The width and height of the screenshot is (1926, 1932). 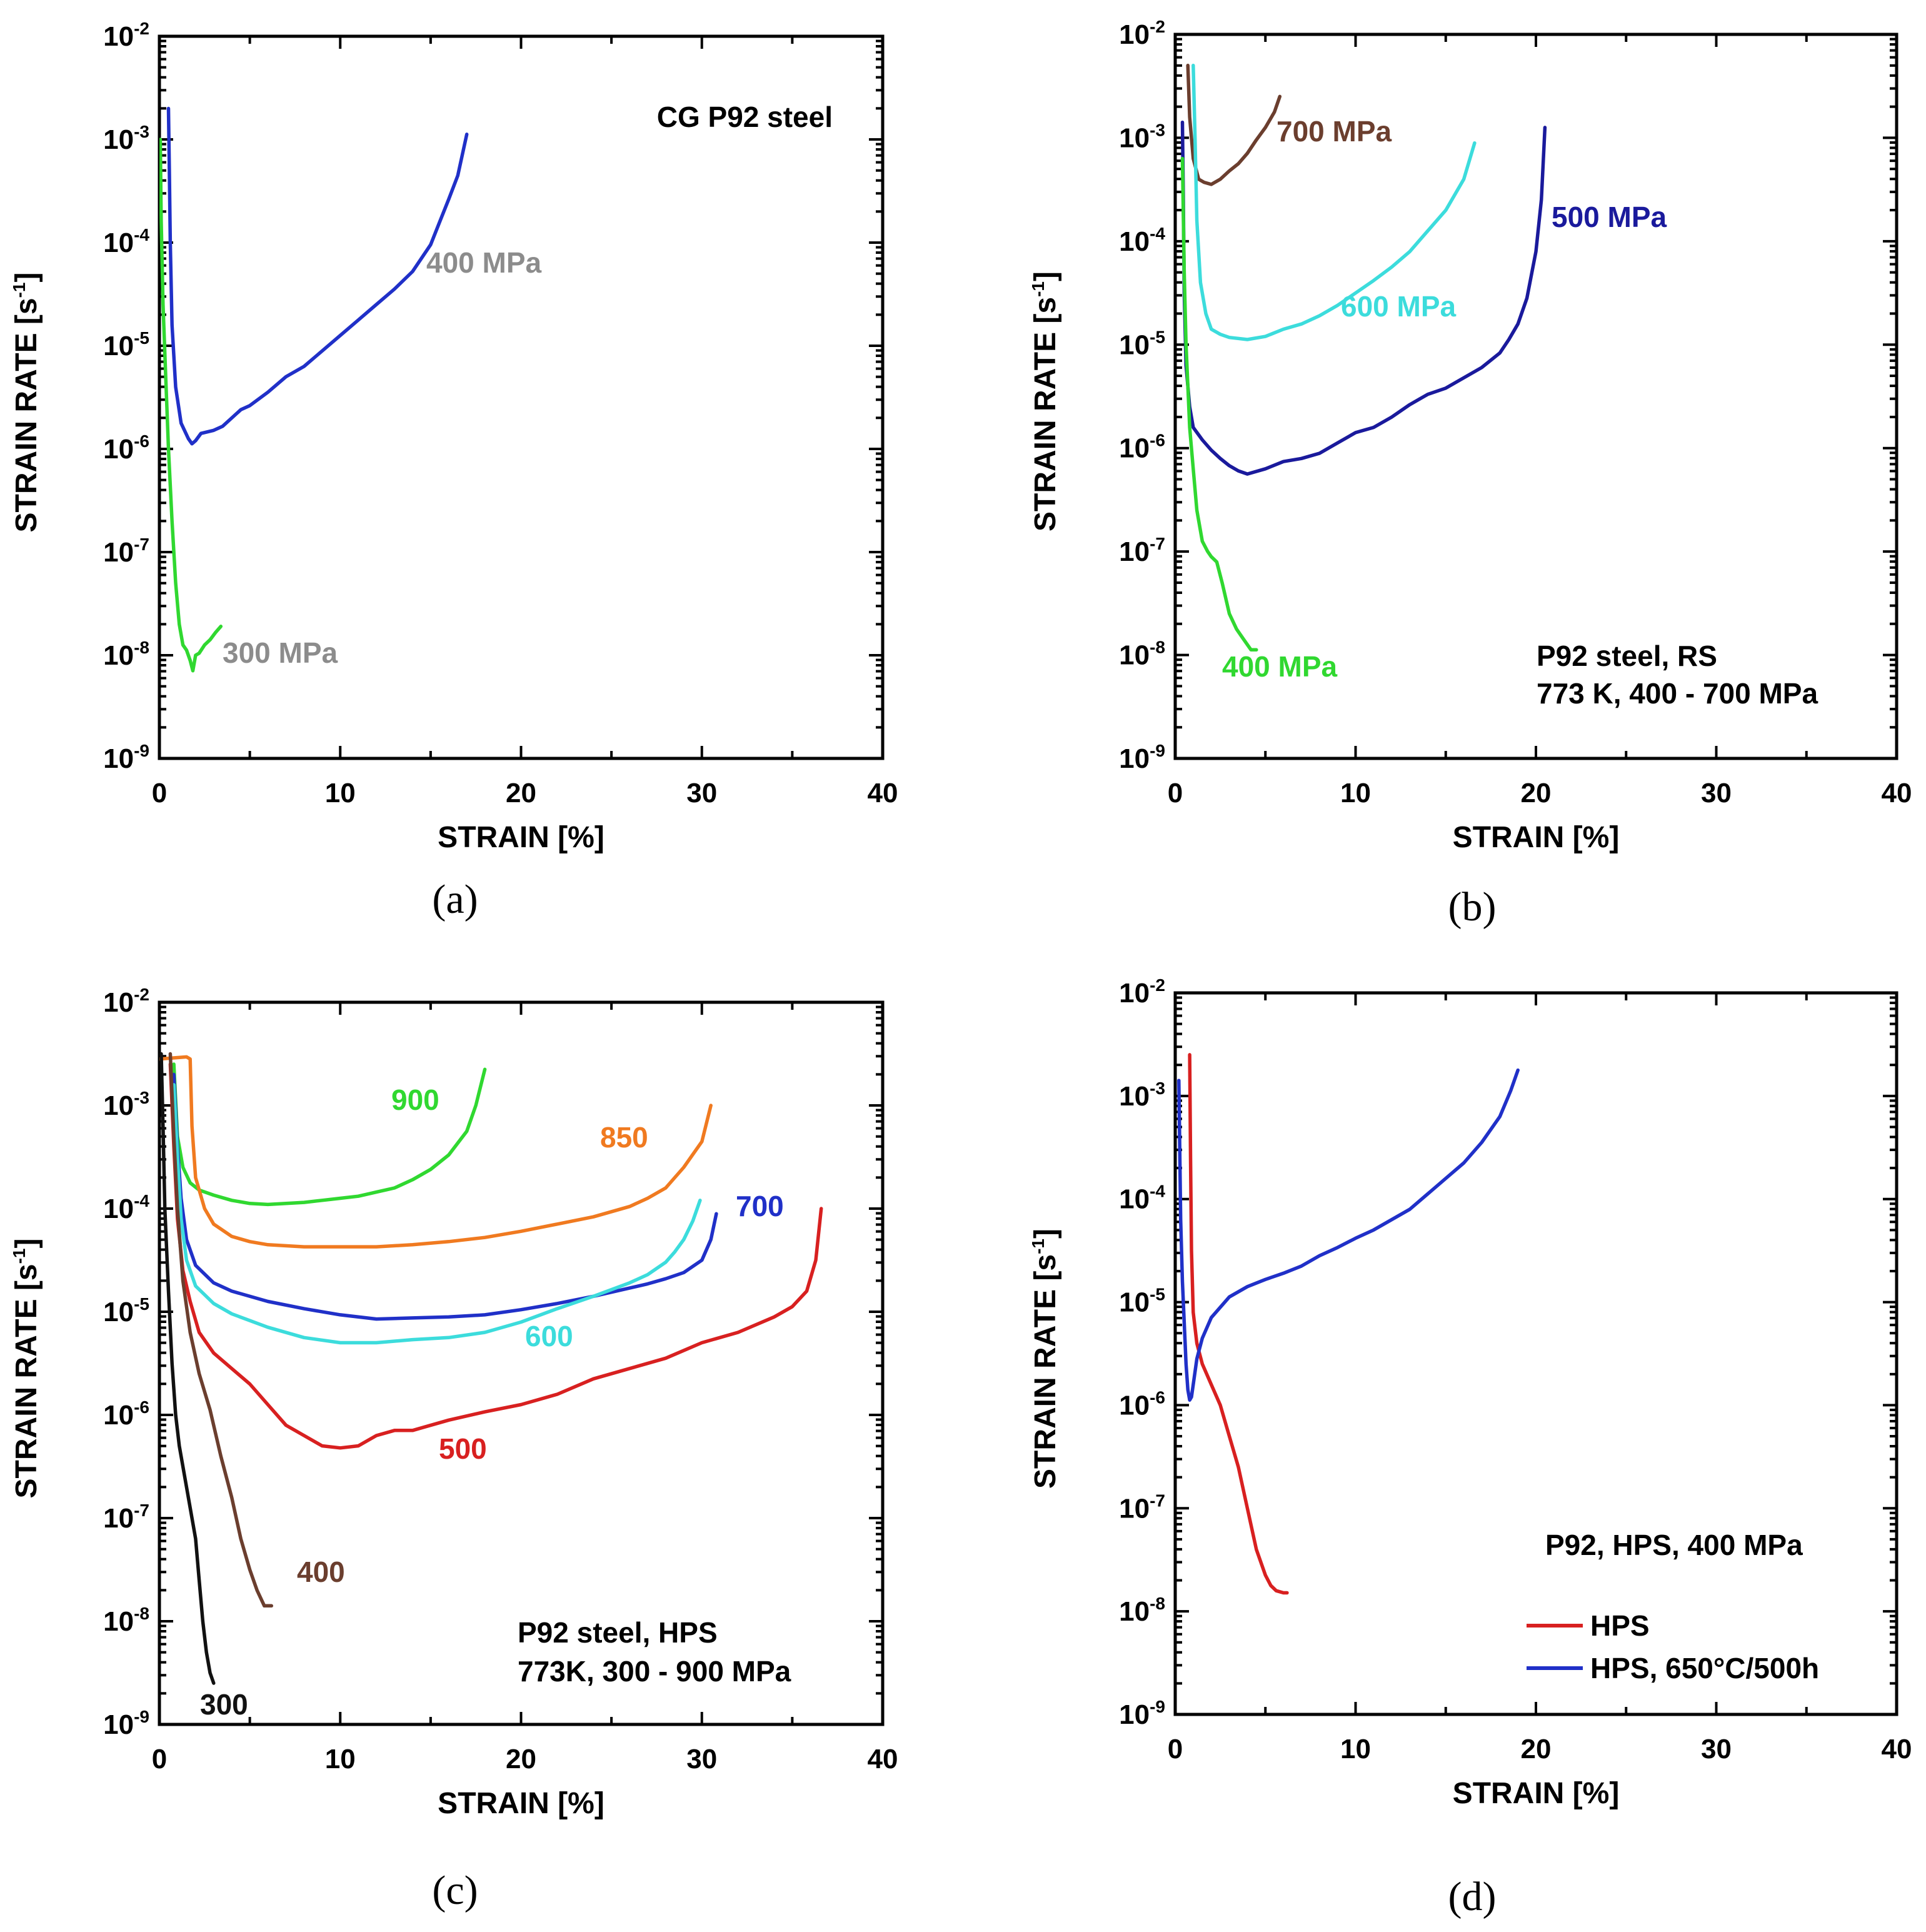 I want to click on y-tick-exponent: -4, so click(x=1158, y=1191).